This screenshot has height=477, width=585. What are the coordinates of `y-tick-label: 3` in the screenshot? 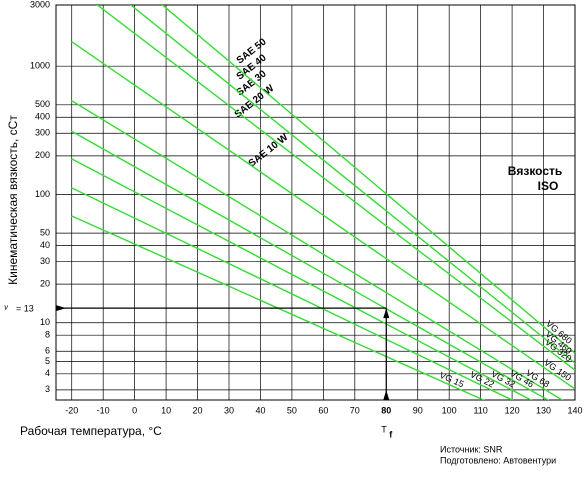 It's located at (47, 389).